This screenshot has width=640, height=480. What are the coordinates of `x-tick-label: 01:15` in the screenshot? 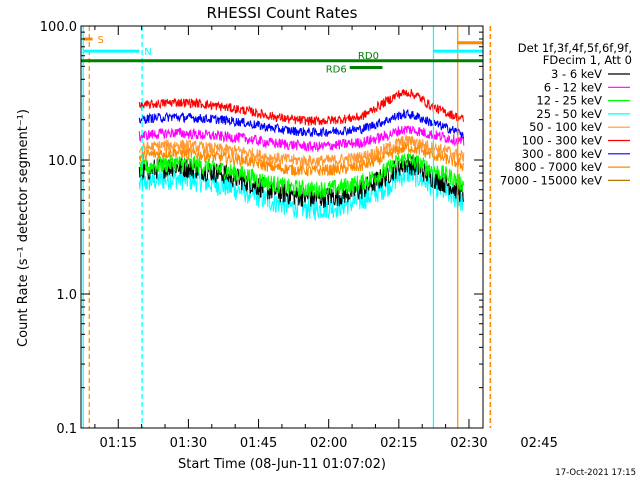 It's located at (118, 443).